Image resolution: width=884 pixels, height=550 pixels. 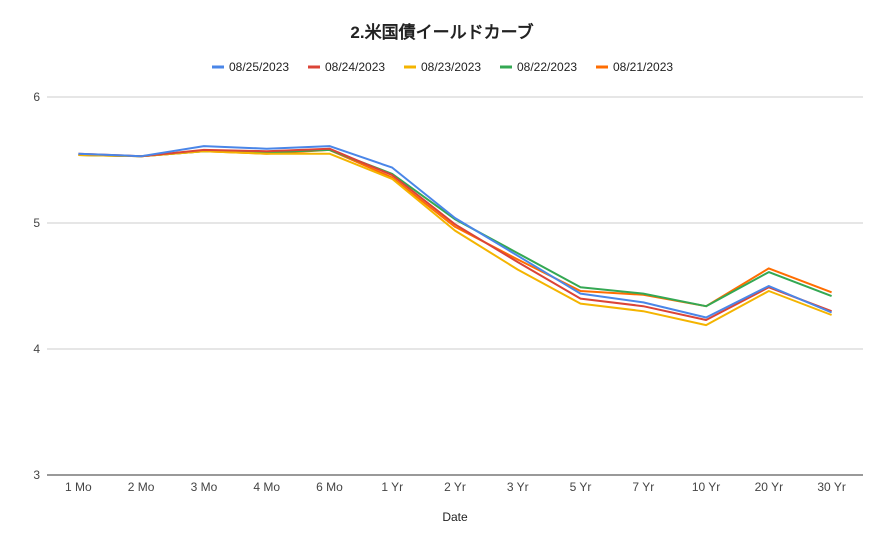 I want to click on x-tick-label: 5 Yr, so click(x=581, y=487).